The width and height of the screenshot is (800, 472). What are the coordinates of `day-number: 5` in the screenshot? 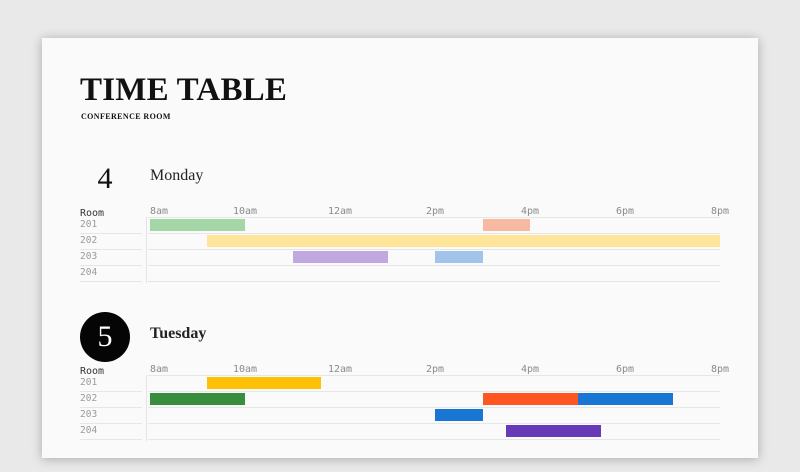 It's located at (105, 337).